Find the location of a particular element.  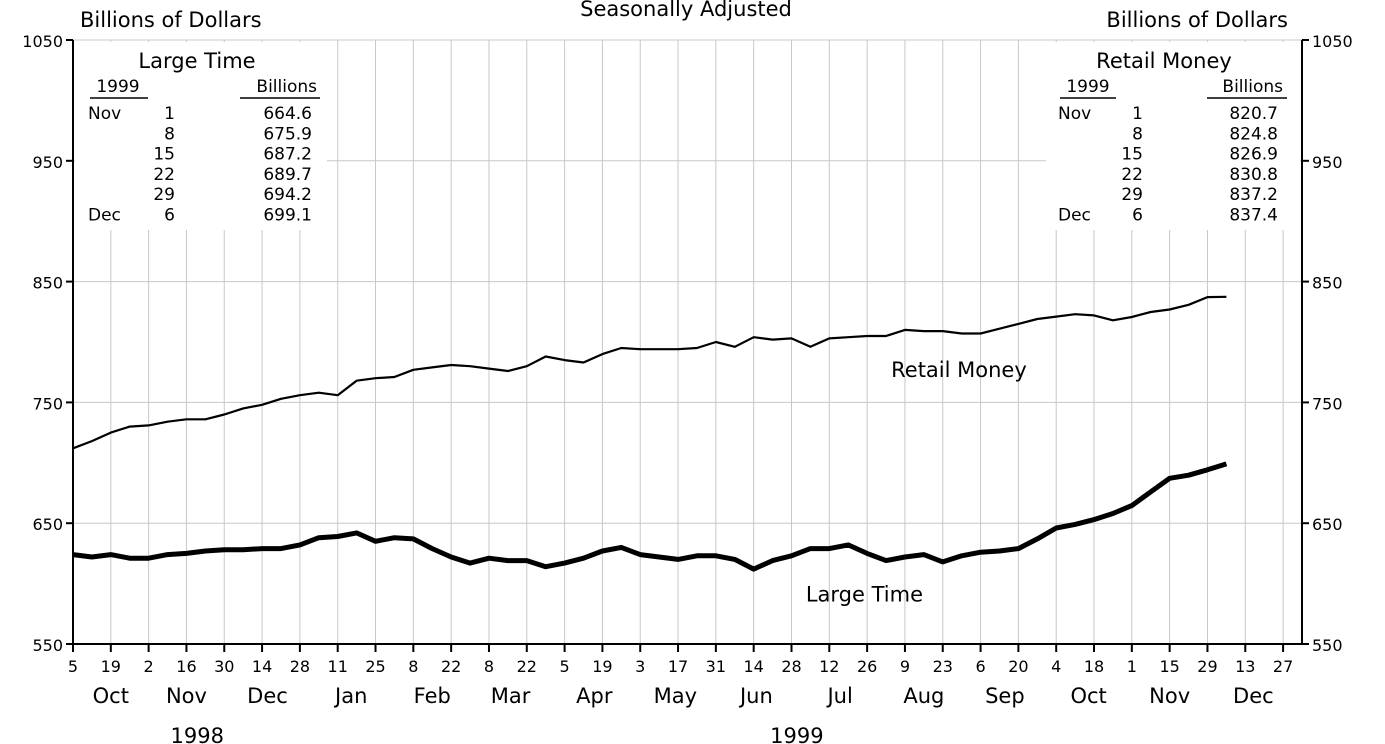

table-day: 1 is located at coordinates (169, 114).